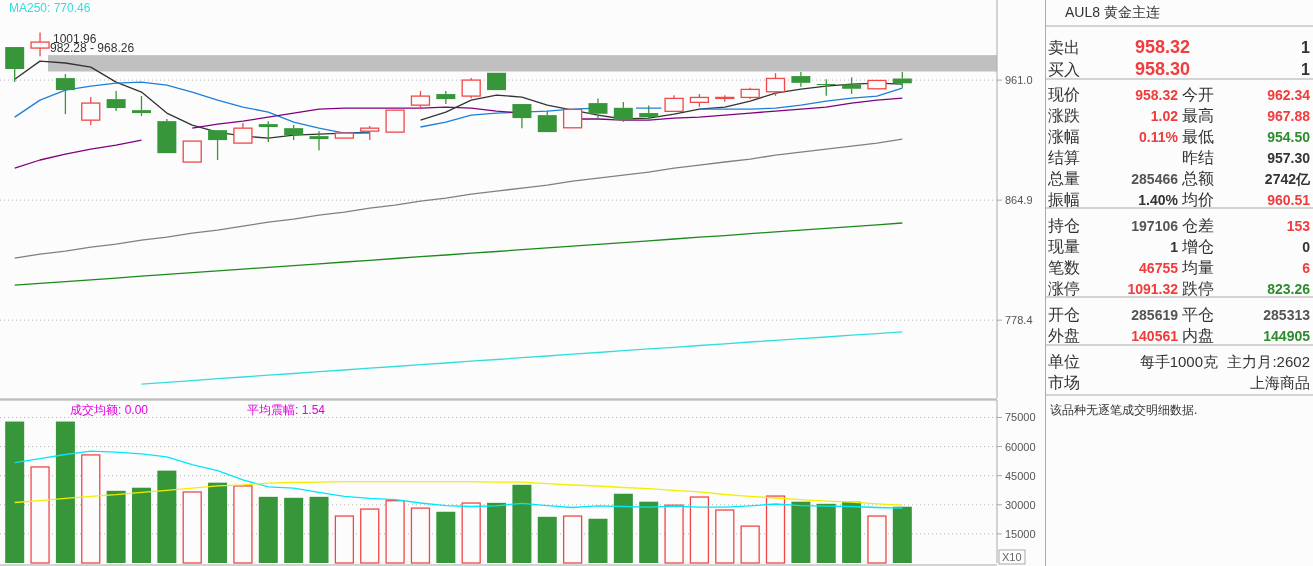 The height and width of the screenshot is (566, 1313). Describe the element at coordinates (1020, 533) in the screenshot. I see `y-tick-label: 15000` at that location.